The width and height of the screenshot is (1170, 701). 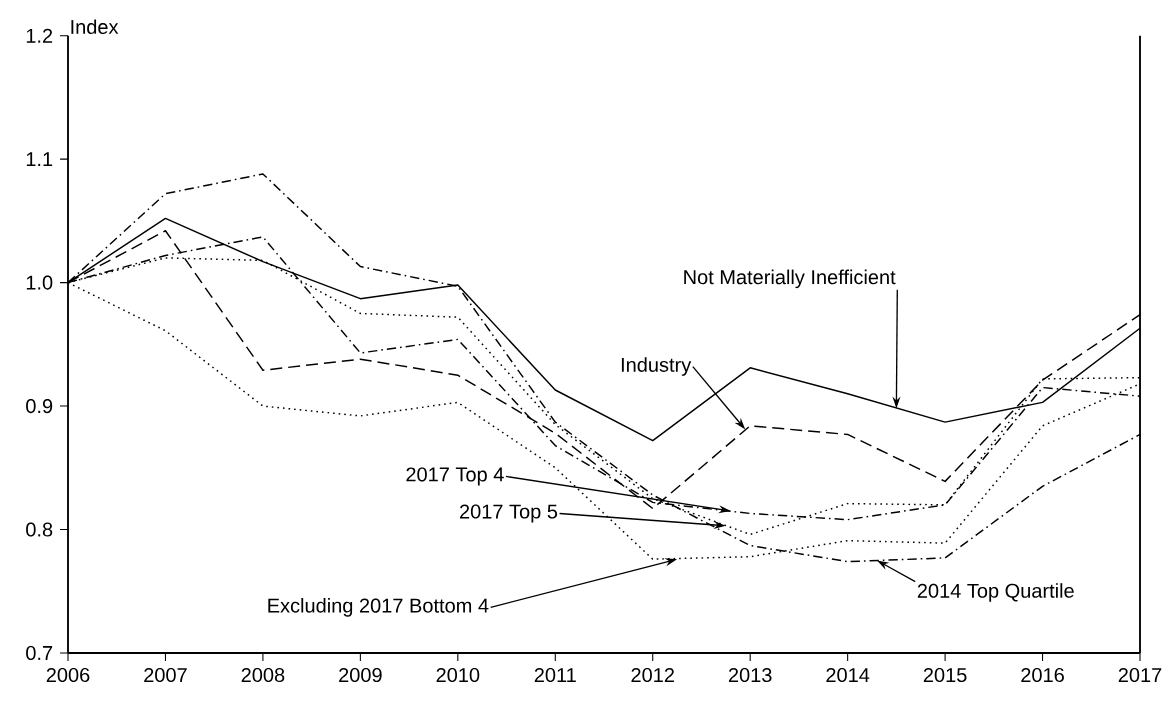 What do you see at coordinates (656, 366) in the screenshot?
I see `annotation: Industry` at bounding box center [656, 366].